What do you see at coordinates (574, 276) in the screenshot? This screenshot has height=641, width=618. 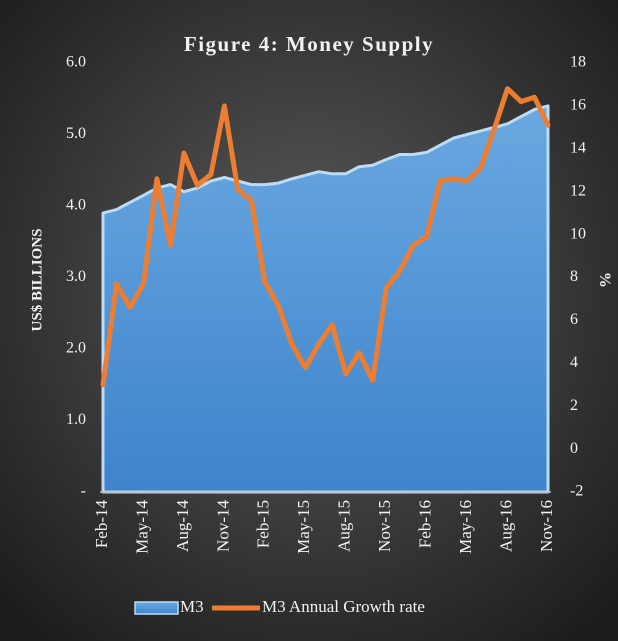 I see `y2-tick-label: 8` at bounding box center [574, 276].